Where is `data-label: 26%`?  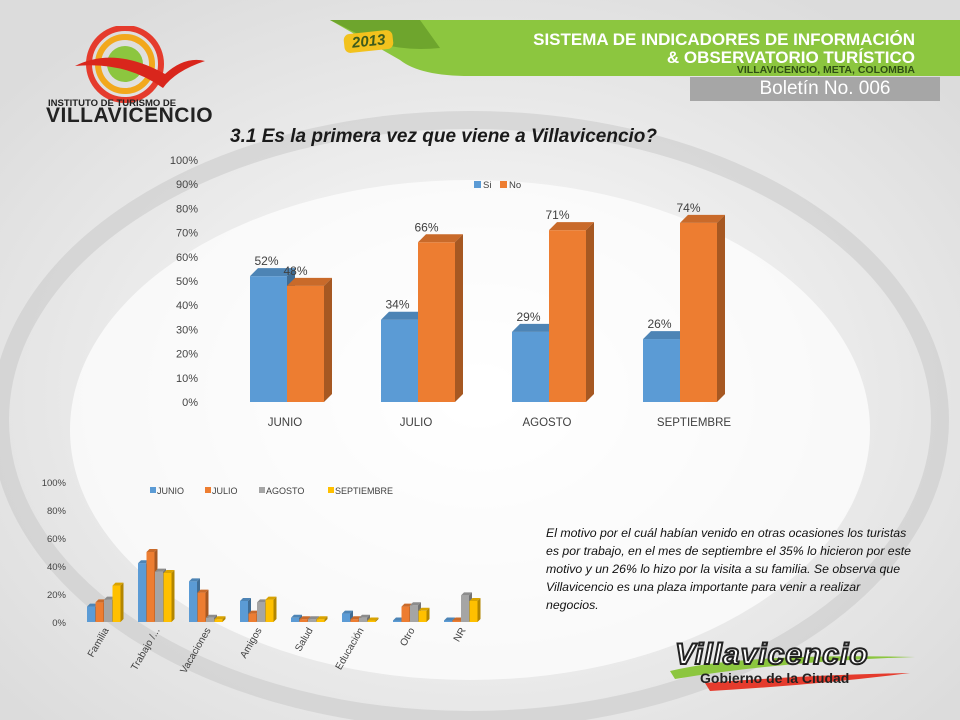
data-label: 26% is located at coordinates (659, 324).